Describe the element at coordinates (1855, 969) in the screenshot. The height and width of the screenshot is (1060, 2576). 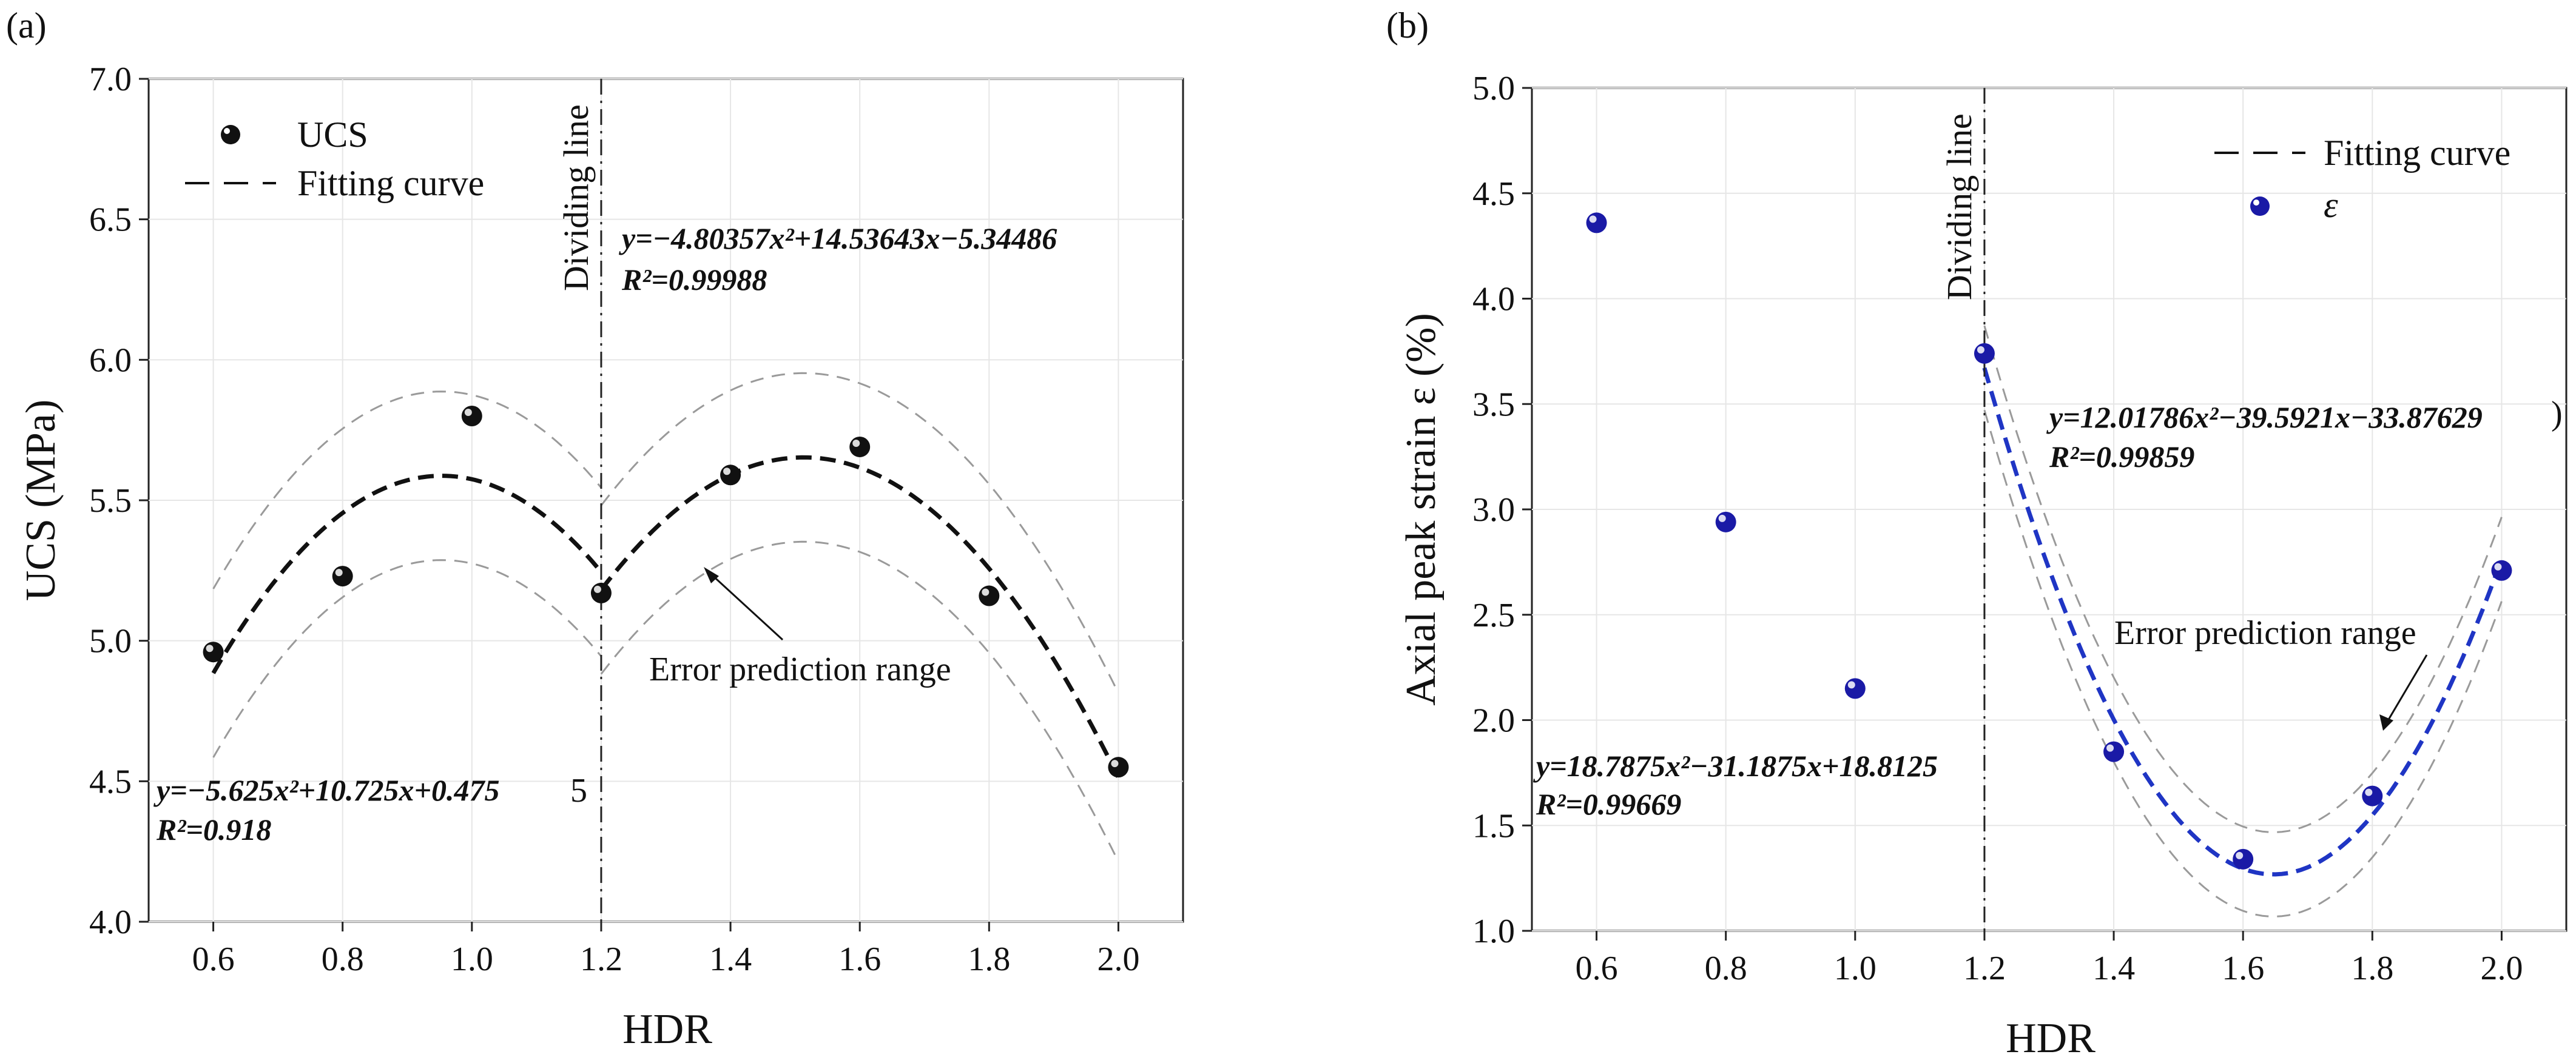
I see `x-tick-label: 1.0` at that location.